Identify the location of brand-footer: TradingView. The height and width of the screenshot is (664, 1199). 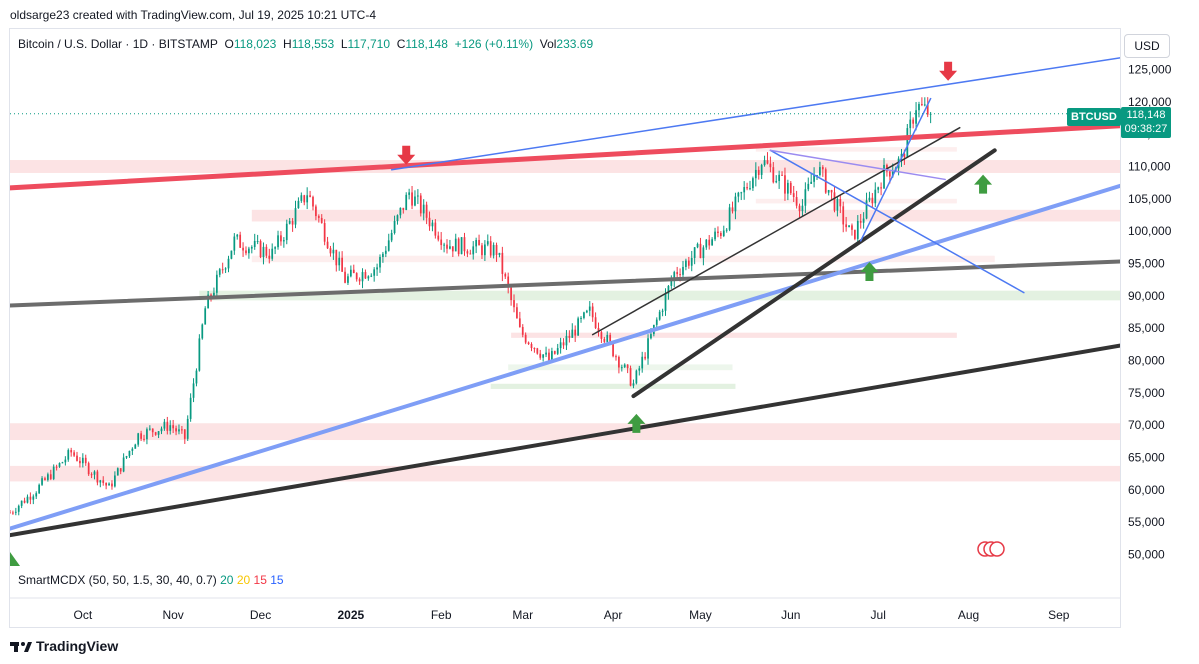
(64, 646).